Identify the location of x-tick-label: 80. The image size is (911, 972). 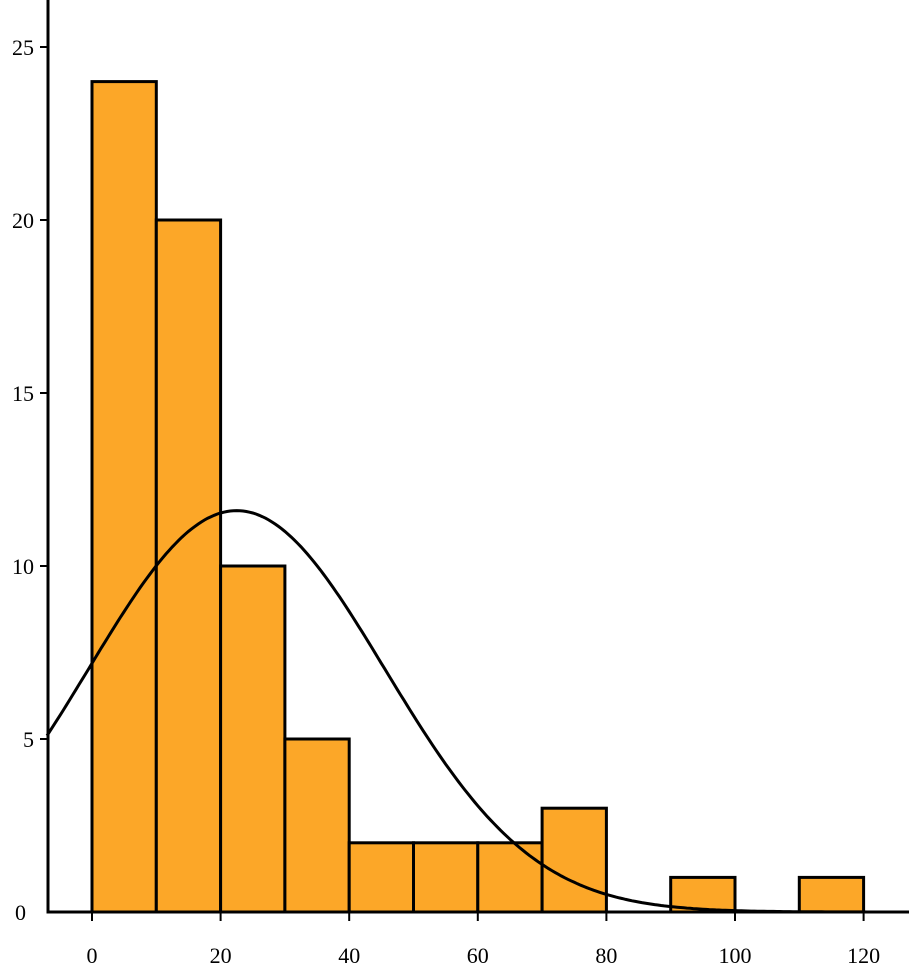
(606, 955).